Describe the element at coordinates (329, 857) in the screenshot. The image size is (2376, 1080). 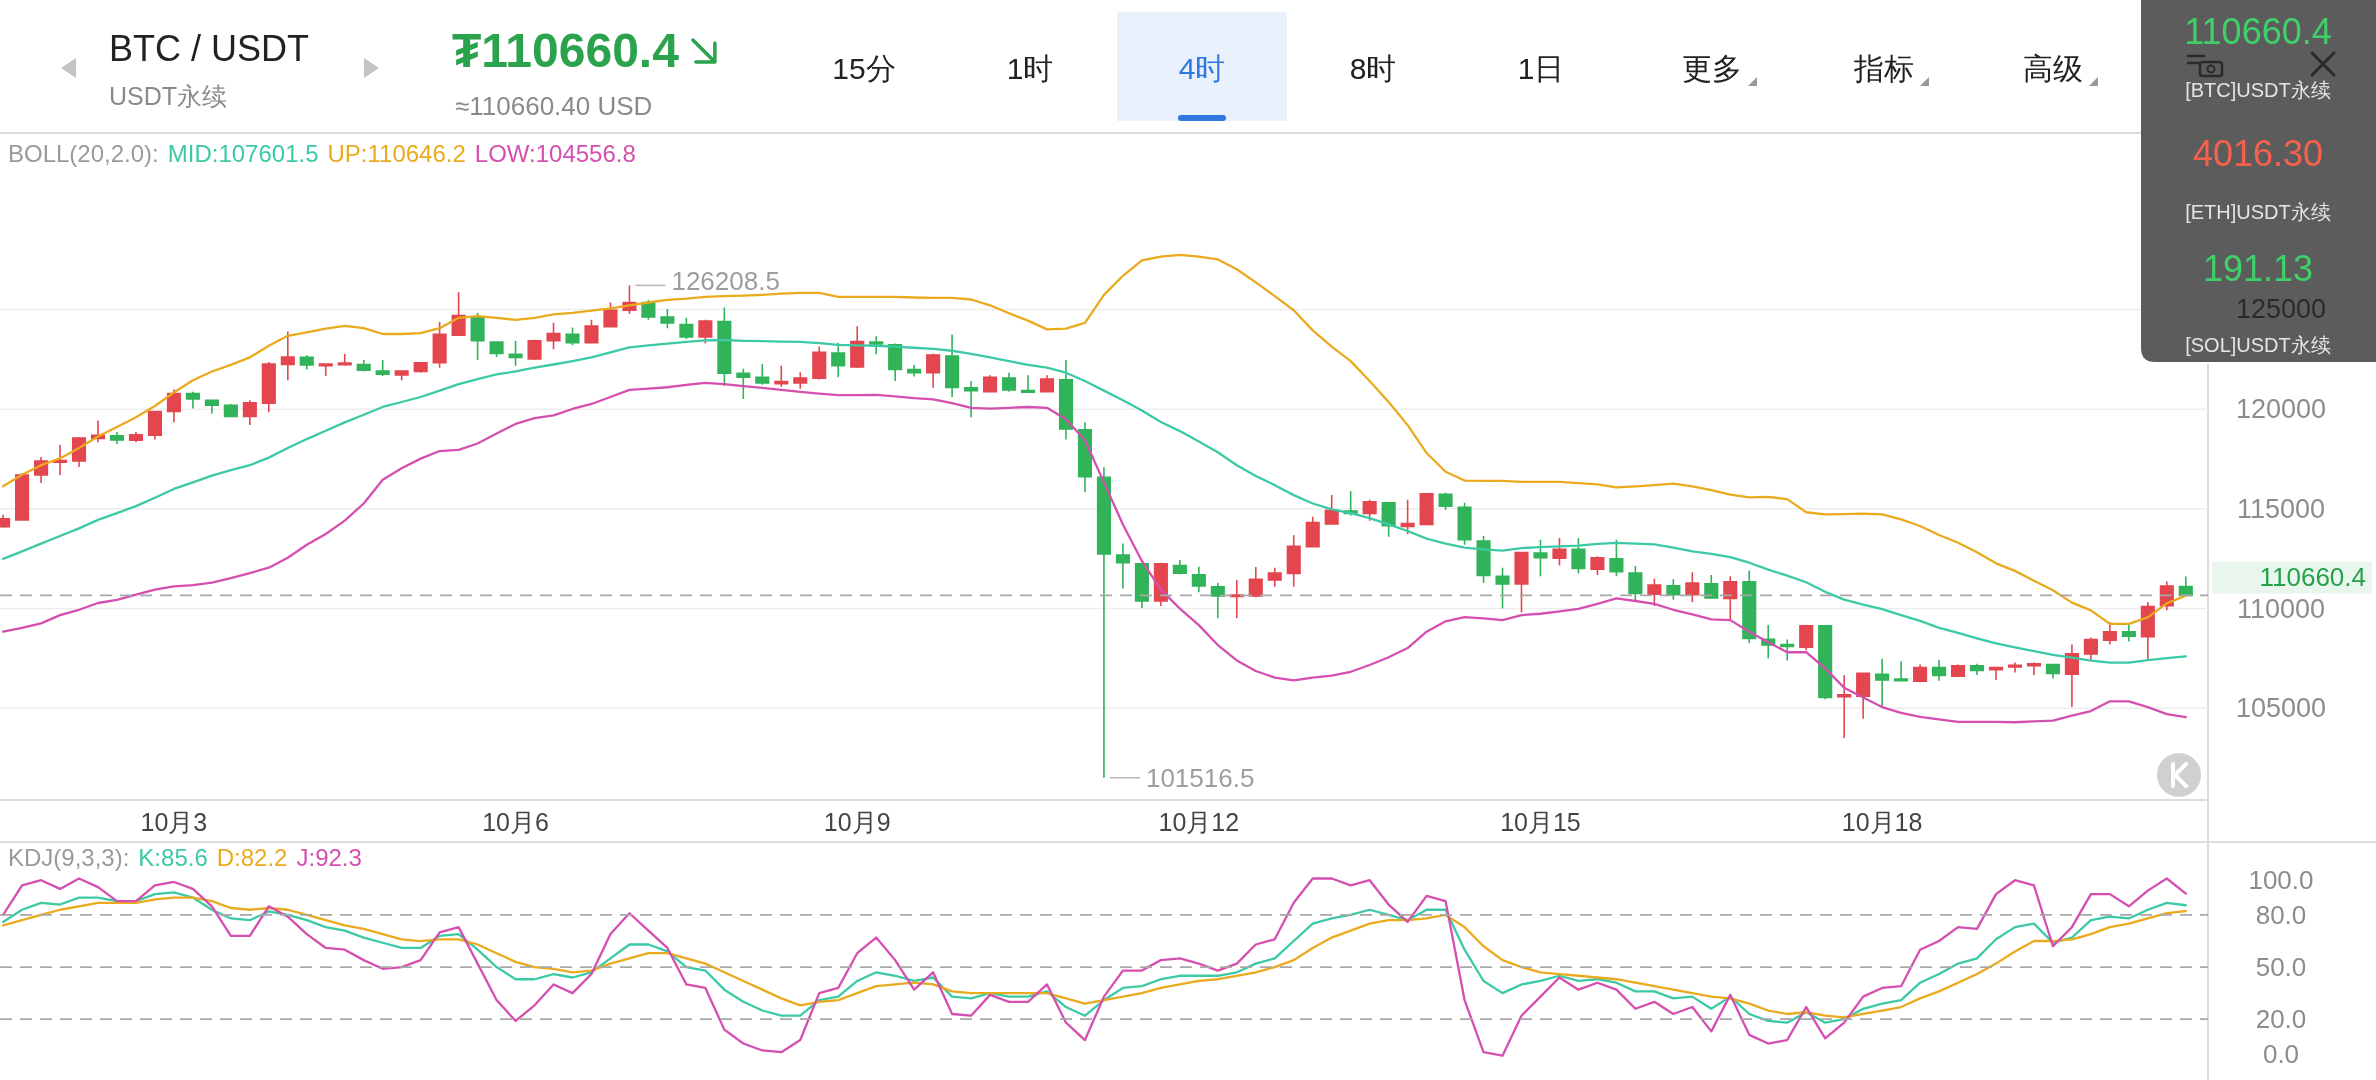
I see `series-label: J:92.3` at that location.